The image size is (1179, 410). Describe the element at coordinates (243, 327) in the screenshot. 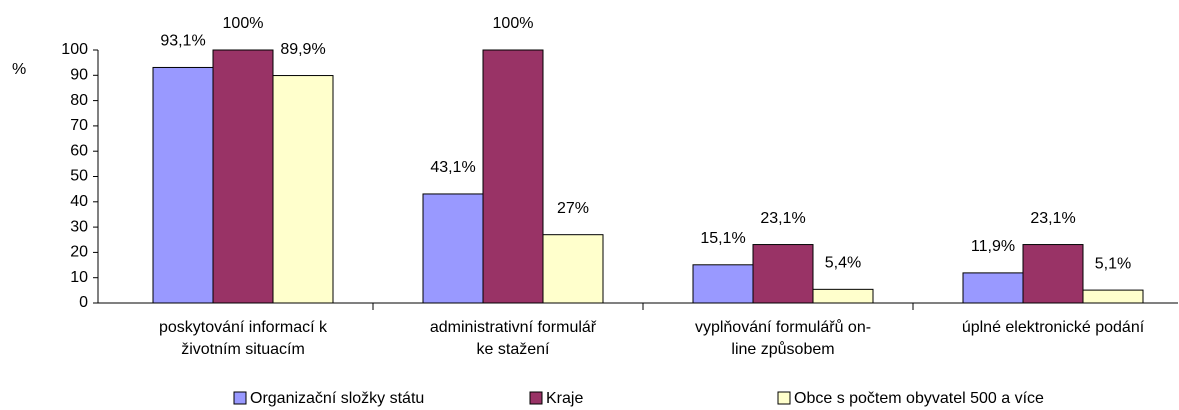

I see `x-tick-label: poskytování informací k` at that location.